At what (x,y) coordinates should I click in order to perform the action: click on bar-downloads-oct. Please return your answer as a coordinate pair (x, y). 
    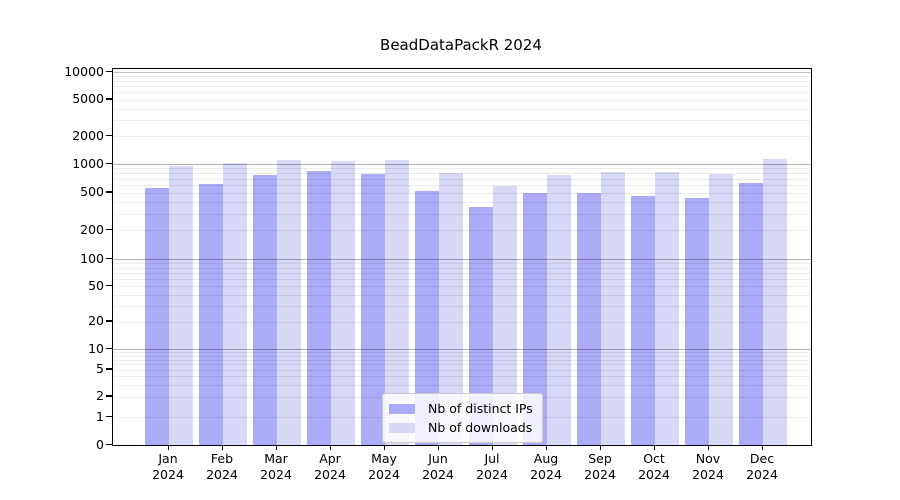
    Looking at the image, I should click on (667, 308).